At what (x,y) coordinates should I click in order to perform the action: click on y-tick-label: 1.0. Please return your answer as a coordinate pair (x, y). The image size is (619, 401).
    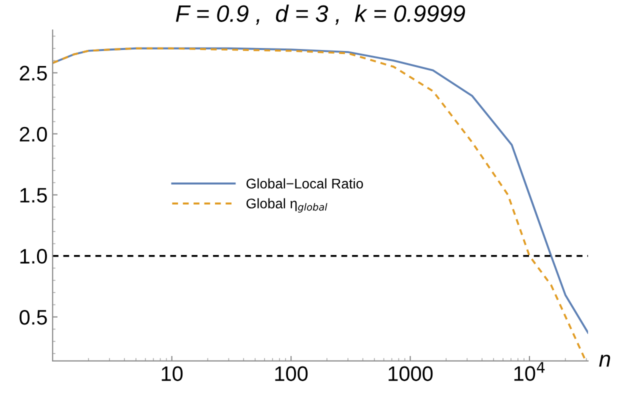
    Looking at the image, I should click on (33, 256).